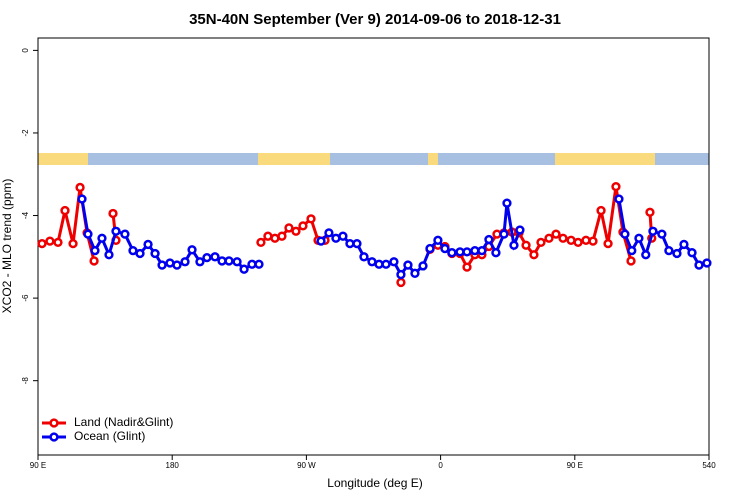  What do you see at coordinates (306, 465) in the screenshot?
I see `x-tick-label: 90 W` at bounding box center [306, 465].